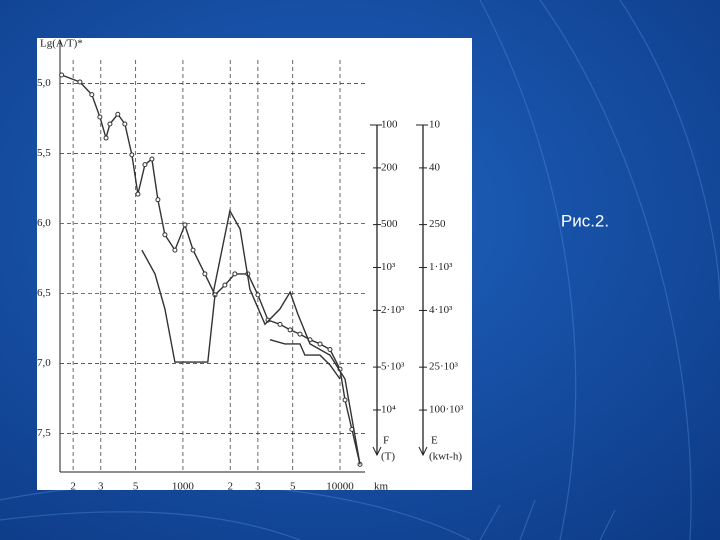 The width and height of the screenshot is (720, 540). Describe the element at coordinates (388, 457) in the screenshot. I see `f-unit: (T)` at that location.